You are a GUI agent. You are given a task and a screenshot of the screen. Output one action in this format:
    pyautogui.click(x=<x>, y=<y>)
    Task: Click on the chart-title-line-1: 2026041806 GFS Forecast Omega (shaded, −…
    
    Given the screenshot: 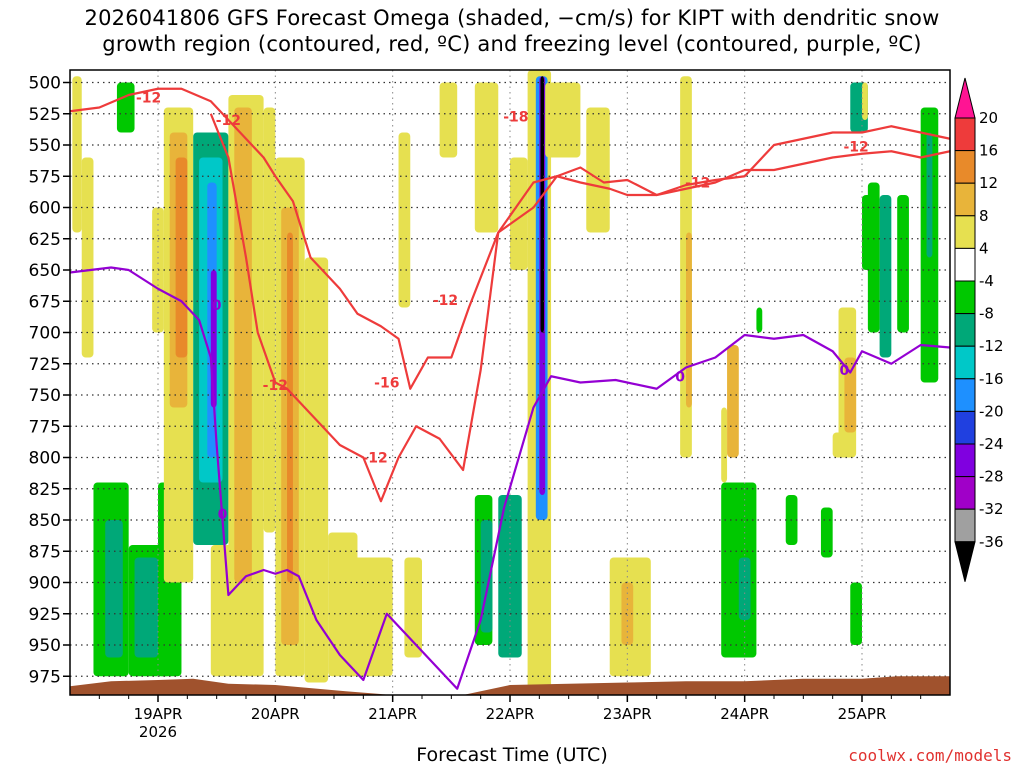 What is the action you would take?
    pyautogui.click(x=512, y=18)
    